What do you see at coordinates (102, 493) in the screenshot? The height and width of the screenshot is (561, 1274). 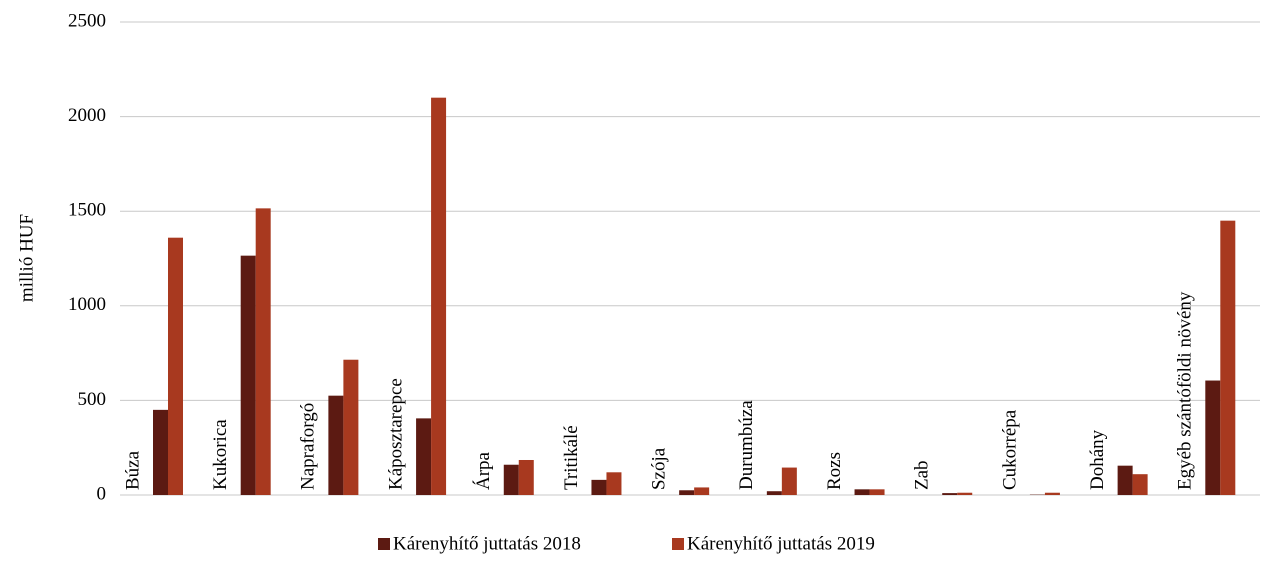 I see `y-tick-label: 0` at bounding box center [102, 493].